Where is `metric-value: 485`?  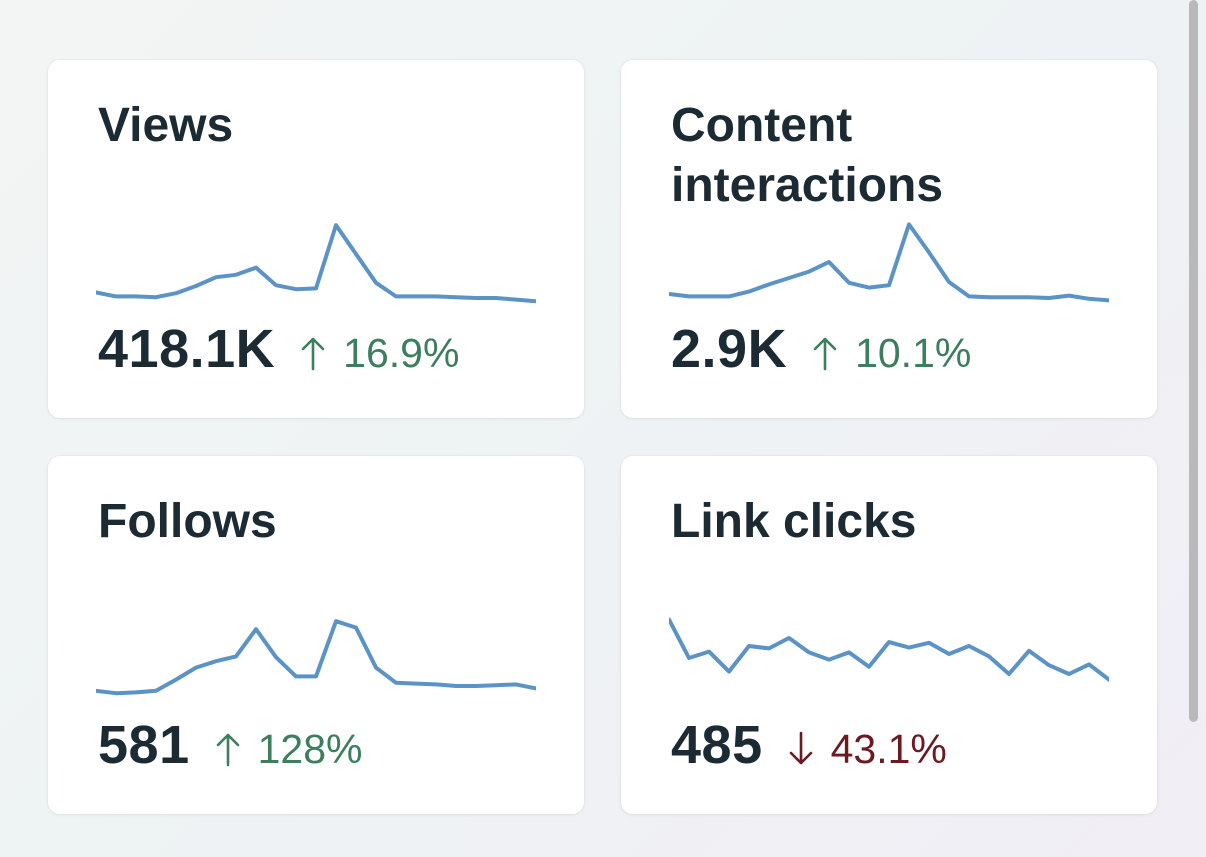
metric-value: 485 is located at coordinates (717, 745).